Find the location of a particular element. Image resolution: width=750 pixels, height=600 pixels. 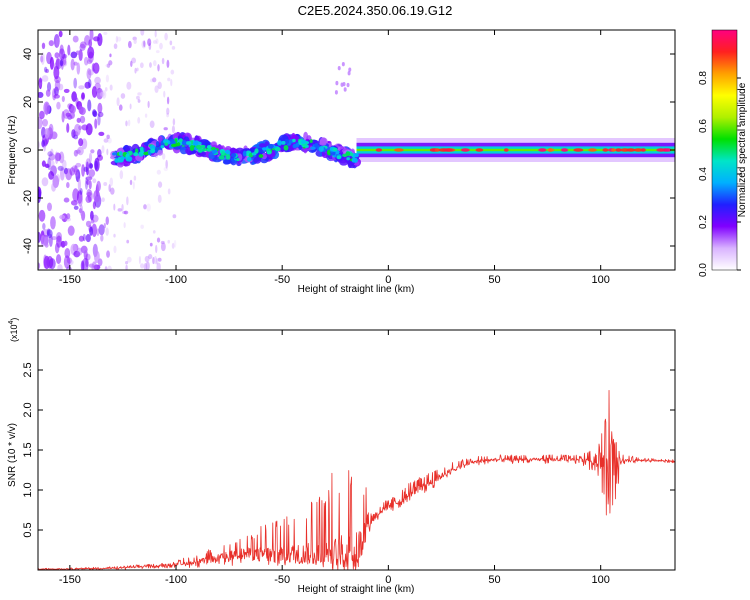

y-tick-label: 0 is located at coordinates (28, 150).